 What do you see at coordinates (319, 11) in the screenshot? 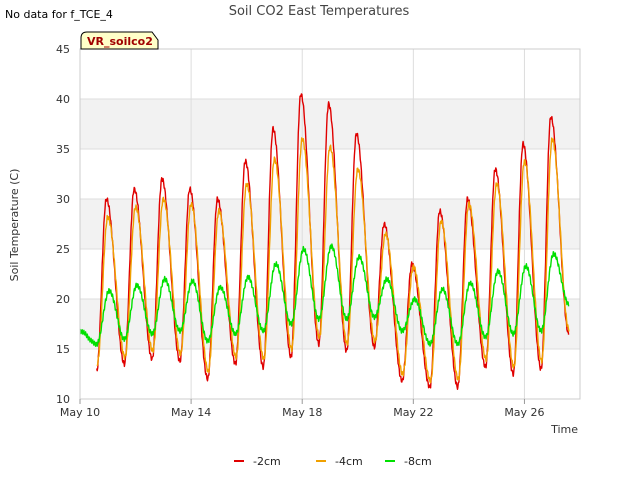
I see `chart-title: Soil CO2 East Temperatures` at bounding box center [319, 11].